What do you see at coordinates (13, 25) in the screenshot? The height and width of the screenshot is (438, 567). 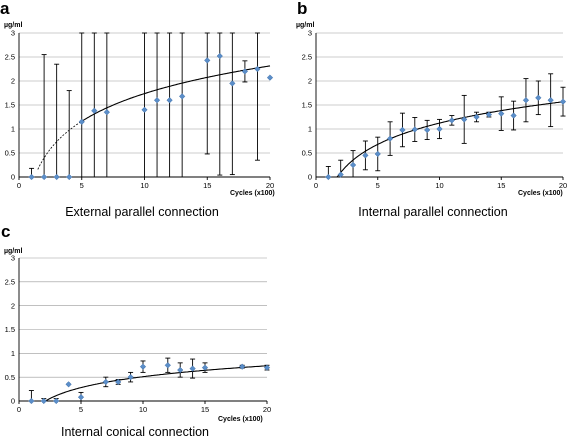 I see `panel-a-y-unit: µg/ml` at bounding box center [13, 25].